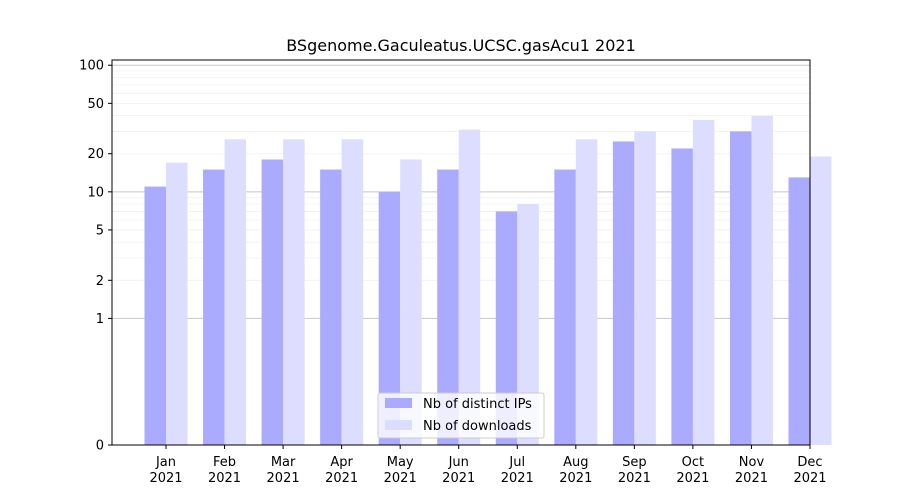 This screenshot has width=900, height=500. What do you see at coordinates (95, 256) in the screenshot?
I see `y-axis: 0 1 2 5 10 20 50 100` at bounding box center [95, 256].